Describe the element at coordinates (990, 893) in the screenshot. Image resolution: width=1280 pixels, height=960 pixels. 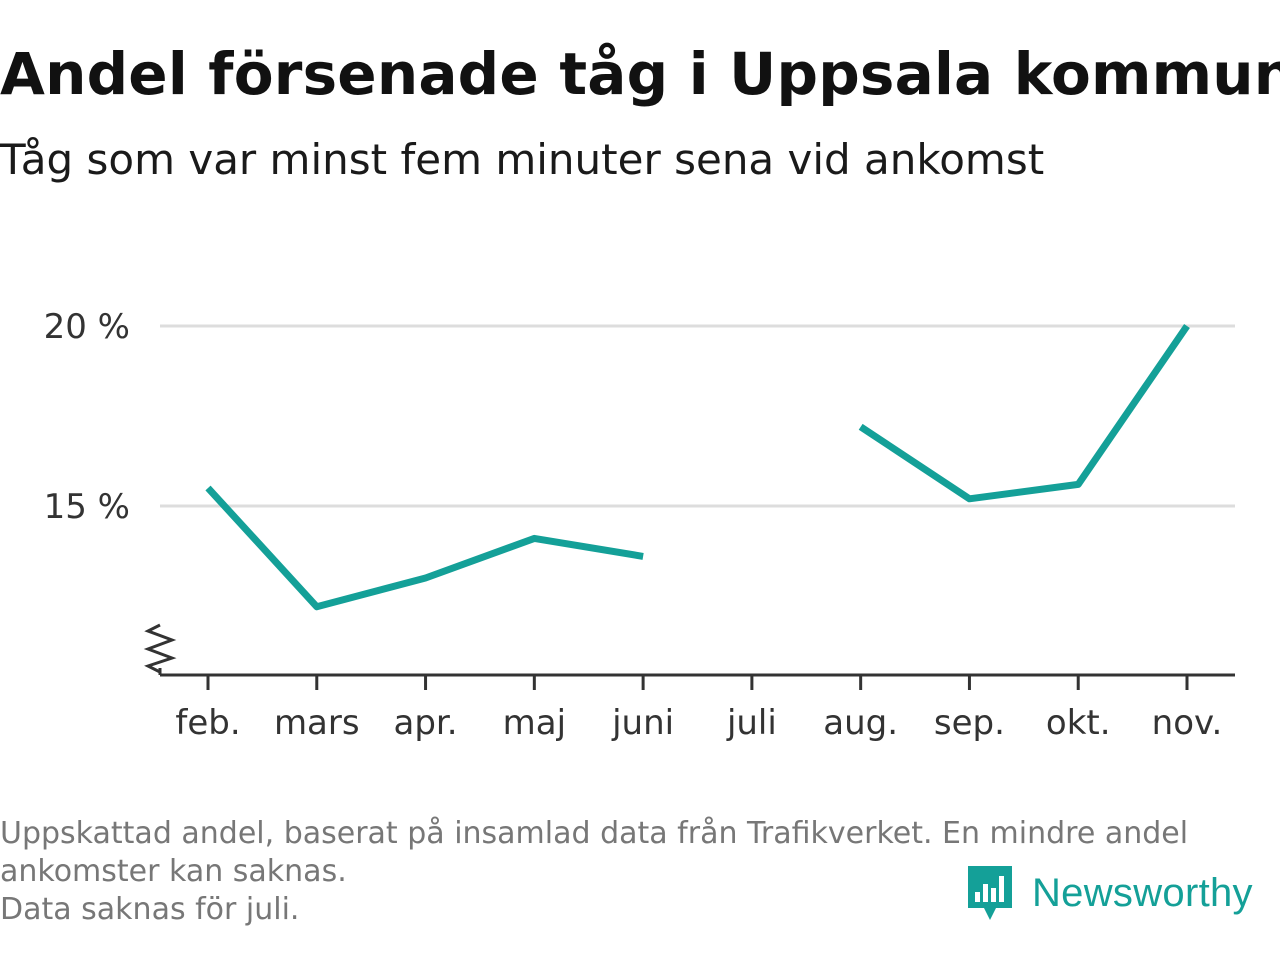
I see `newsworthy-logo-icon` at that location.